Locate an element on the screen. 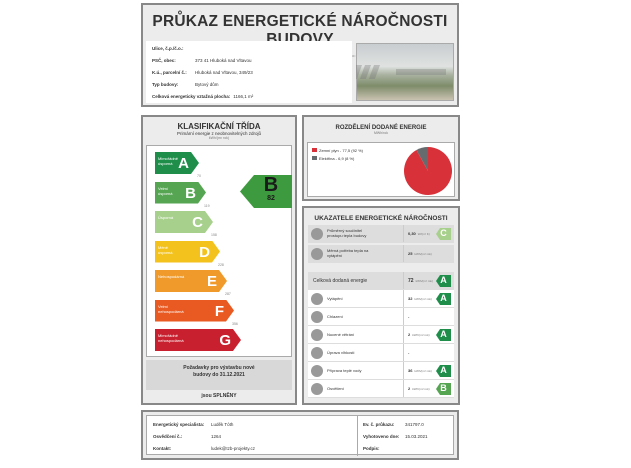  indicator-value: 0,30 W/(m² K) is located at coordinates (419, 233).